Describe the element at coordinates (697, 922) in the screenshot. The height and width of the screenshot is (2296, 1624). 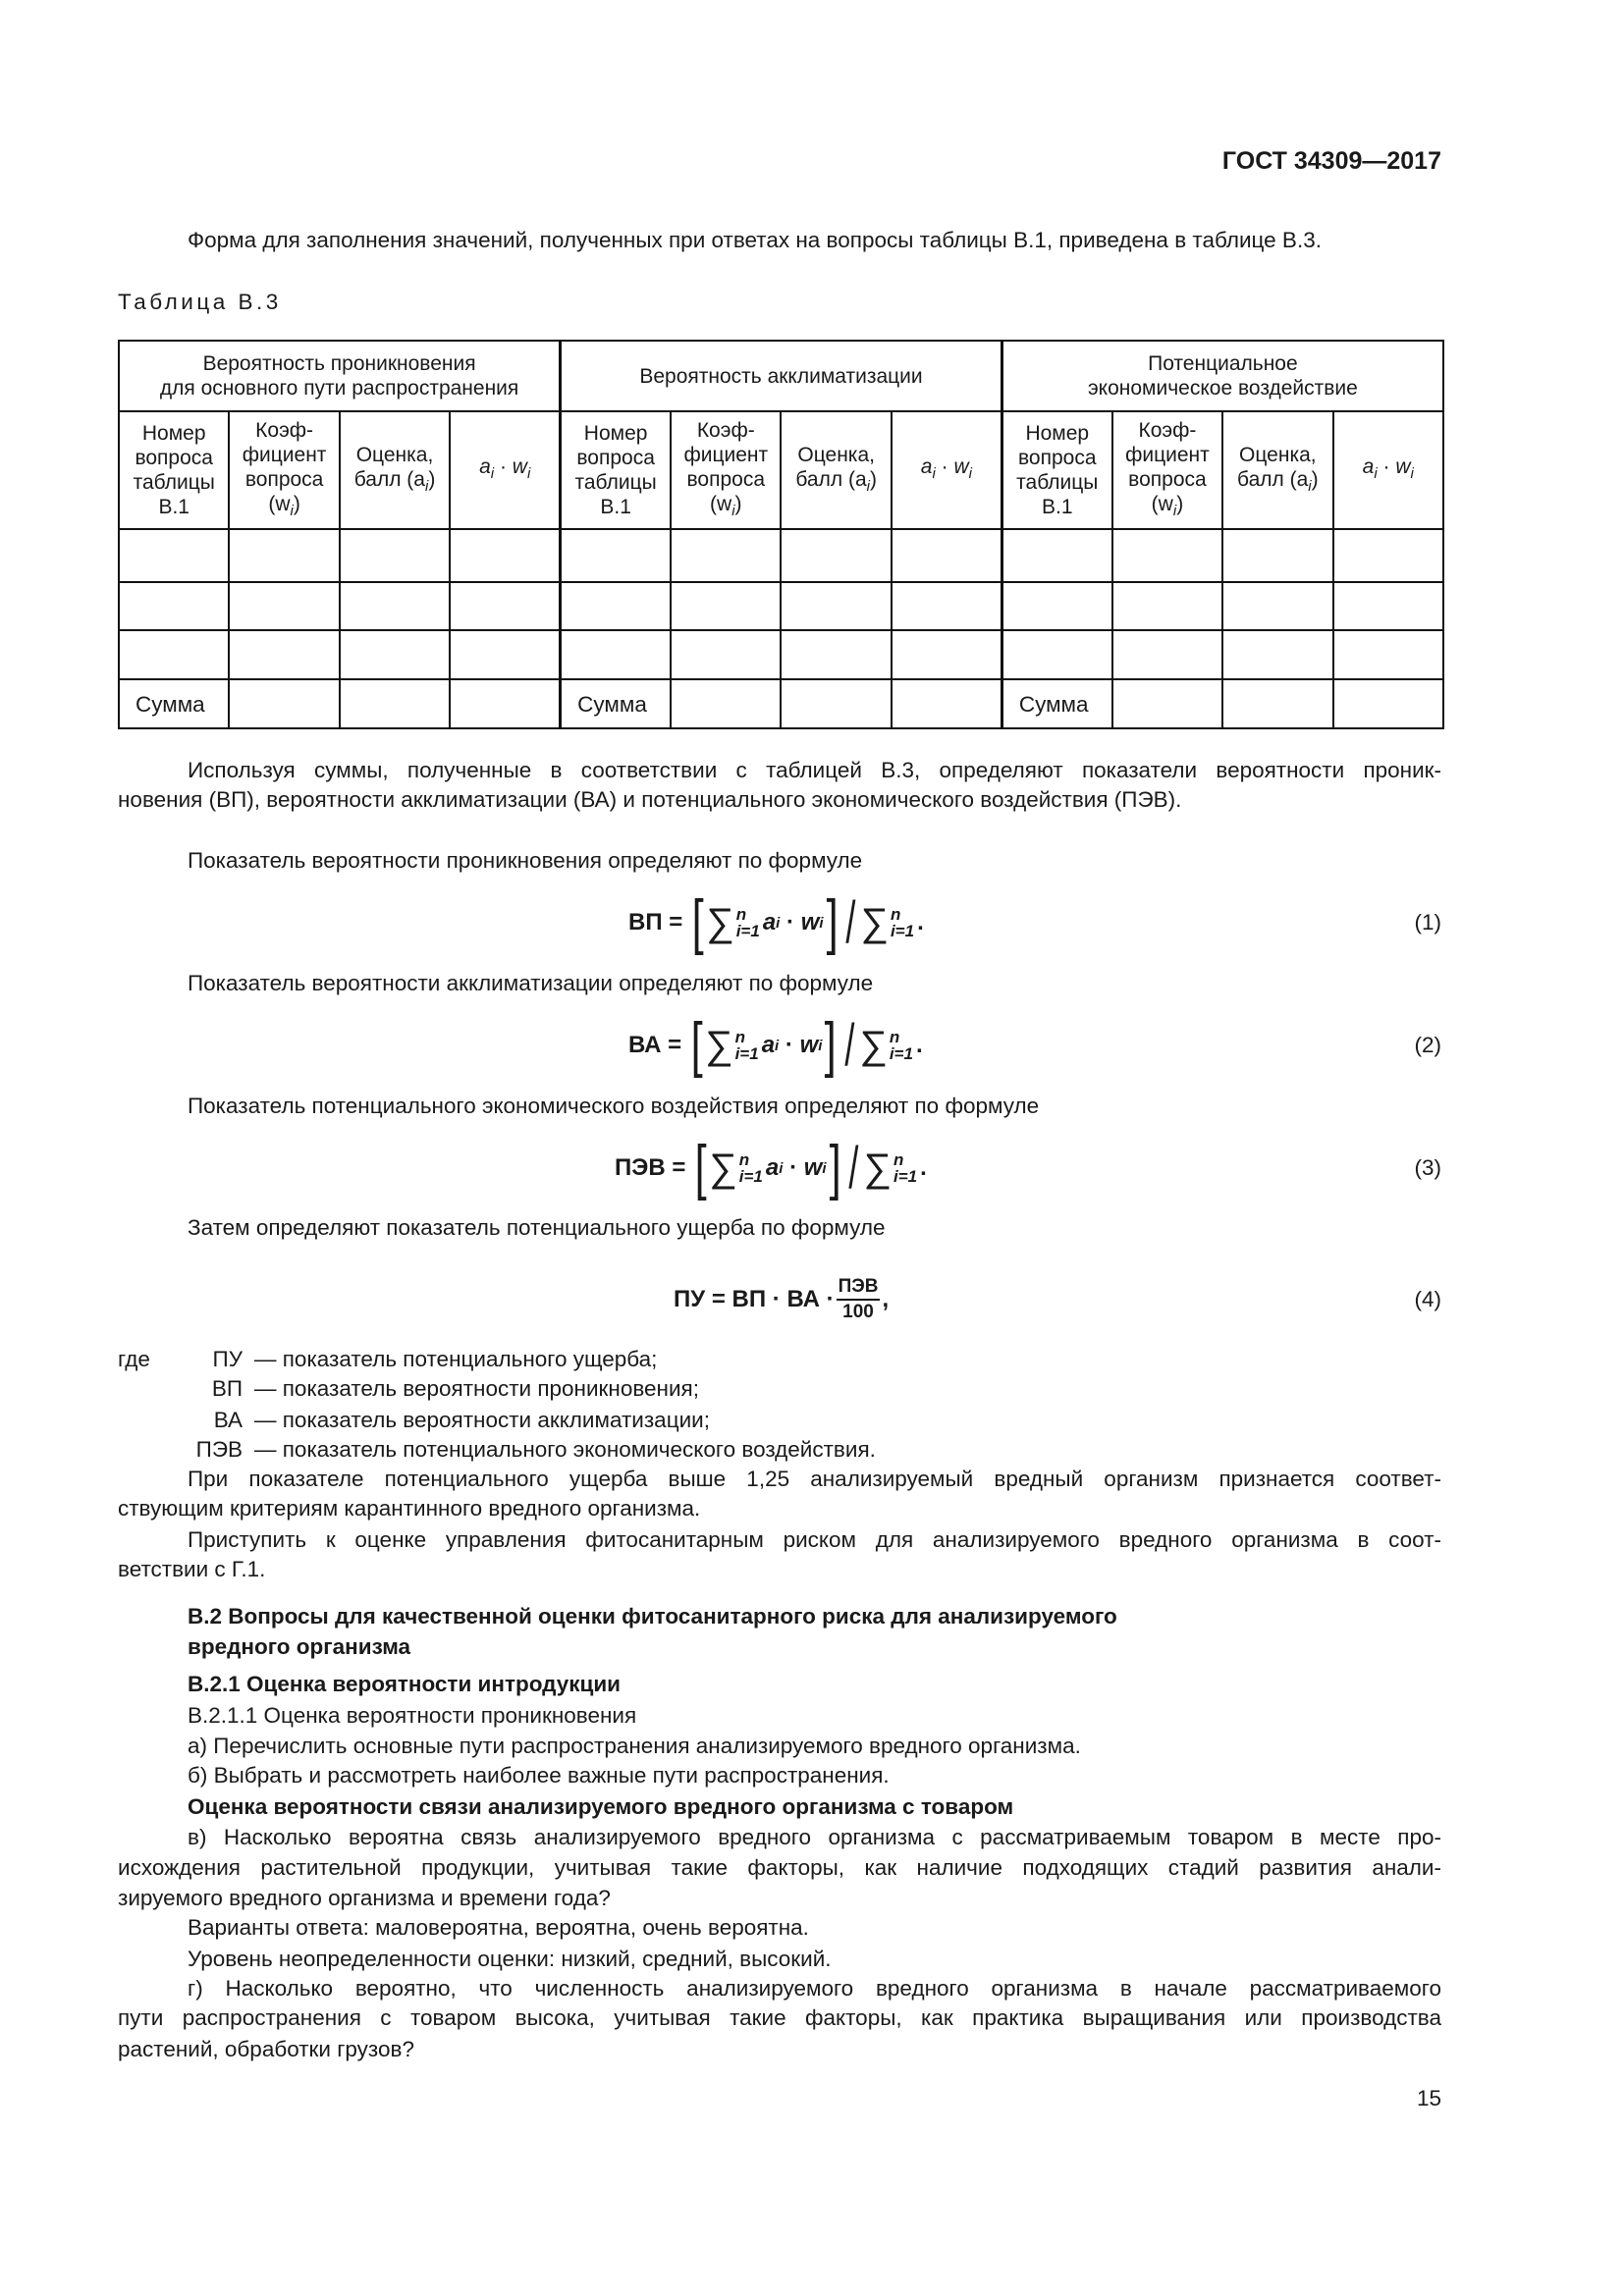
I see `bracket: [` at that location.